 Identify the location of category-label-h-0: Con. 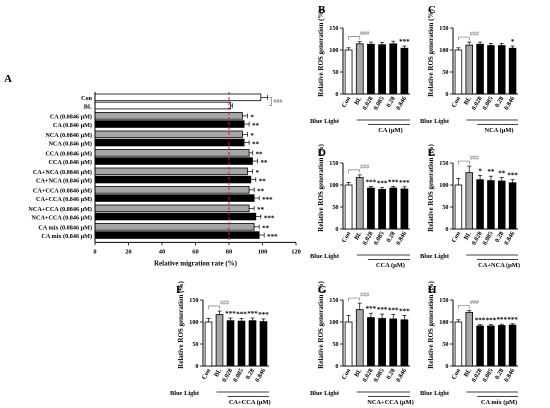
(456, 374).